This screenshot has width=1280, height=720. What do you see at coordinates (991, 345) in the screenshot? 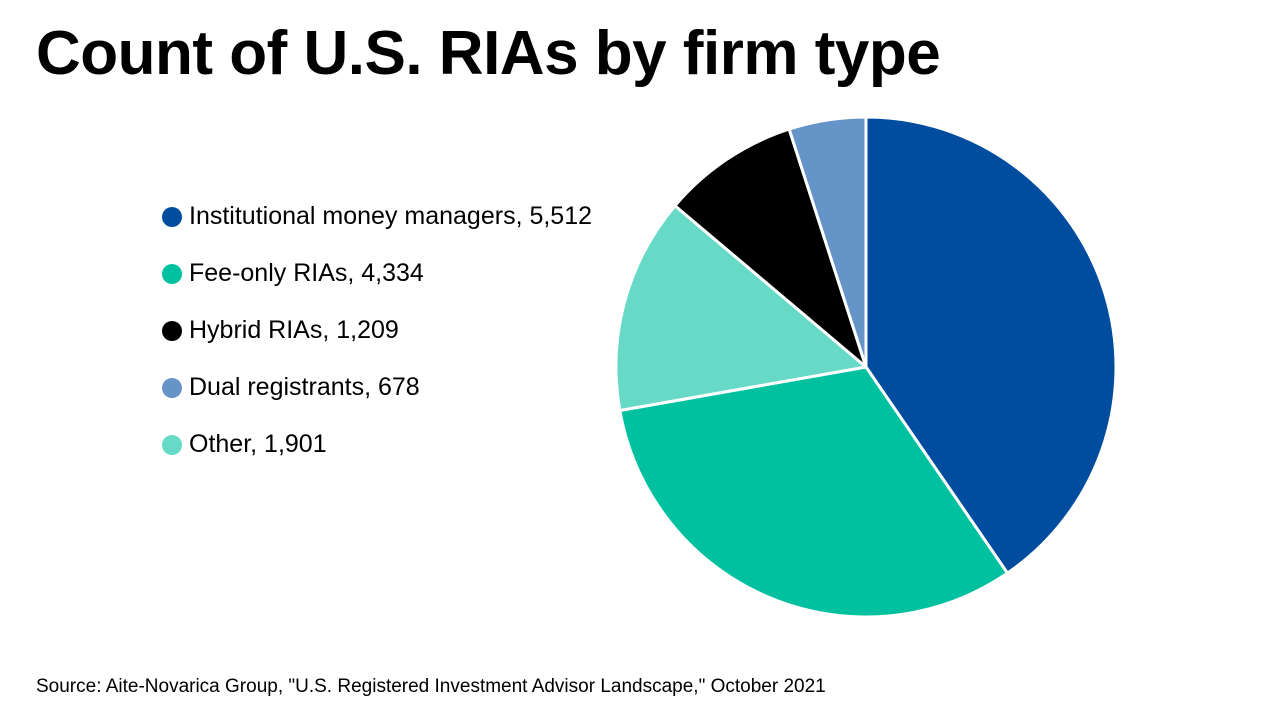
I see `pie-slice-institutional-money-managers` at bounding box center [991, 345].